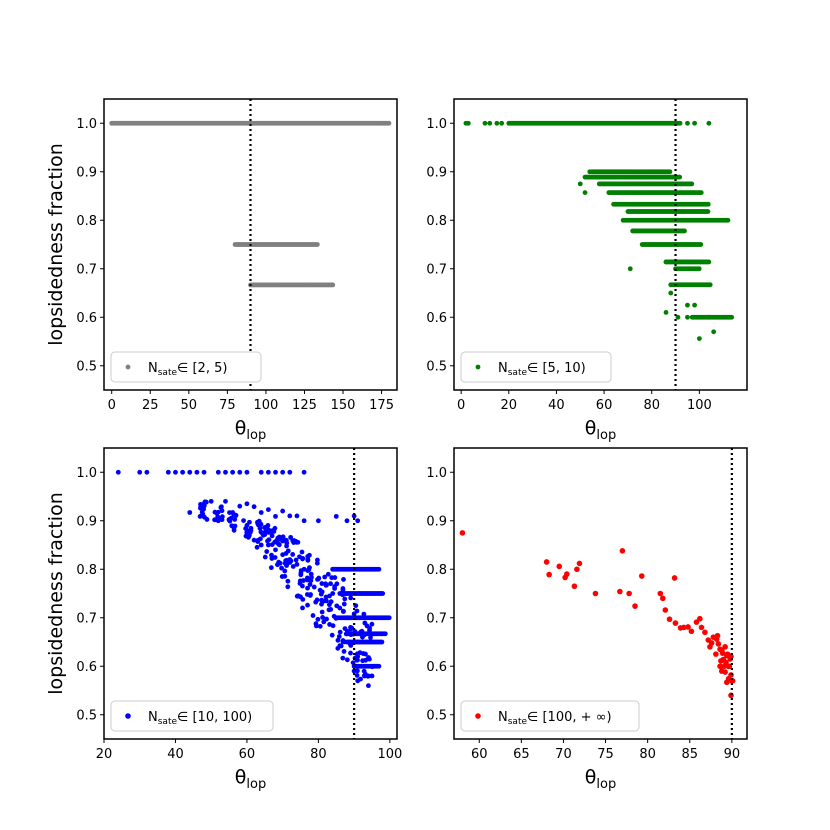 The width and height of the screenshot is (830, 830). Describe the element at coordinates (604, 405) in the screenshot. I see `x-tick-label: 60` at that location.